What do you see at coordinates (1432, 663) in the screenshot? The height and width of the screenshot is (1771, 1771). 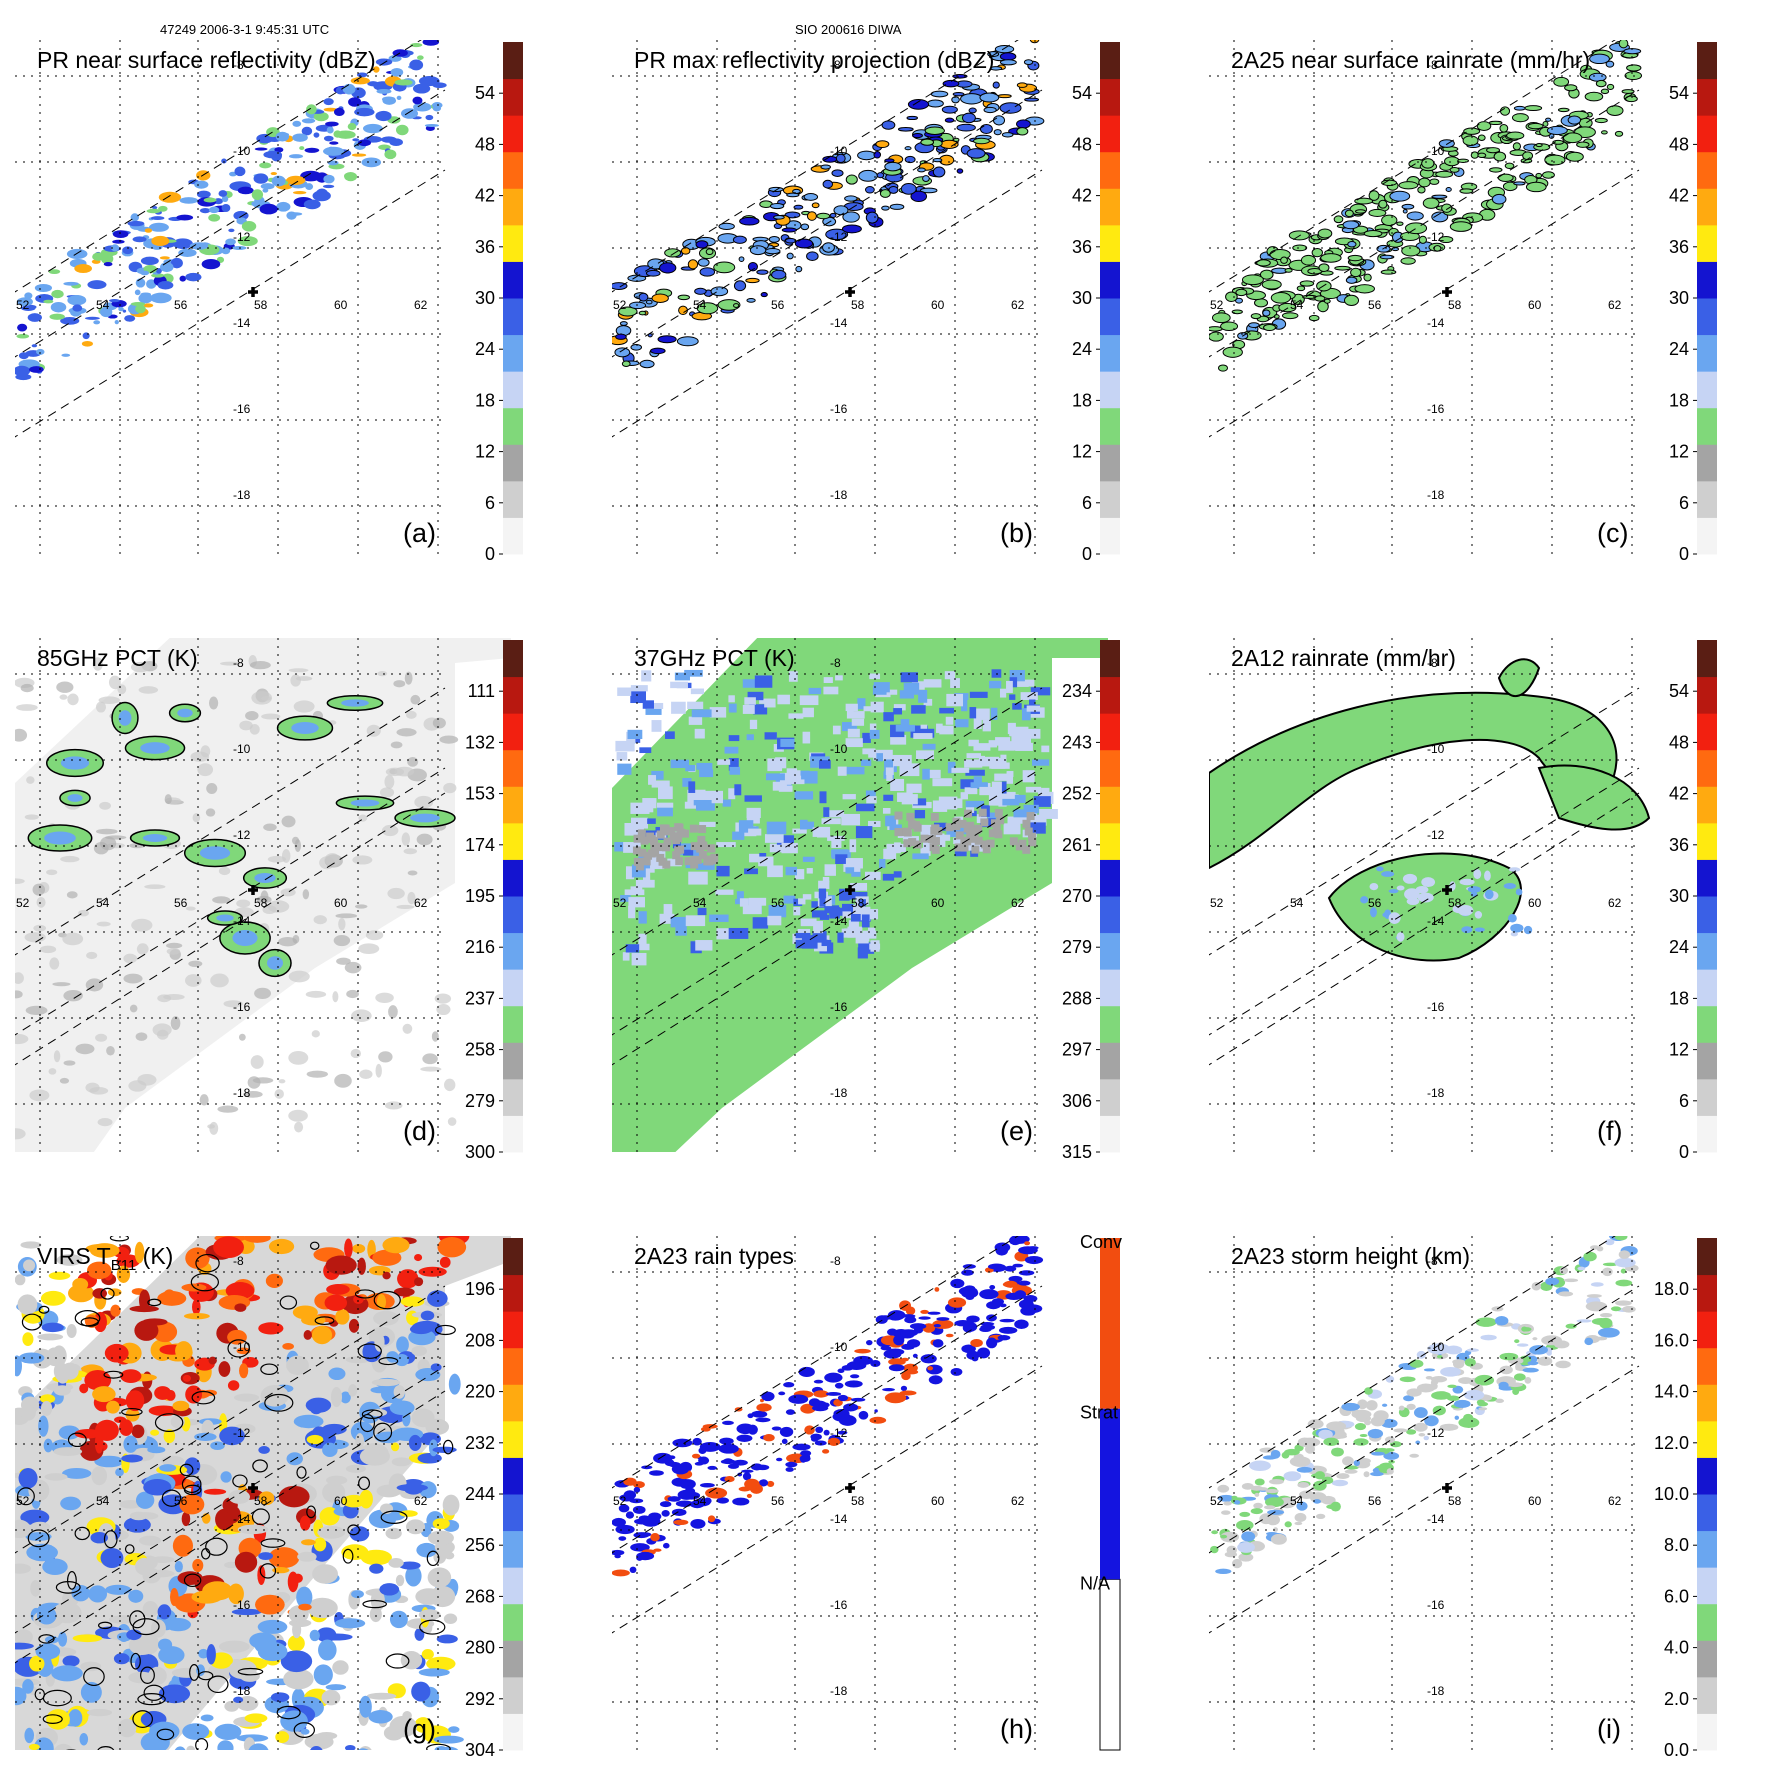 I see `lat-tick-label: -8` at bounding box center [1432, 663].